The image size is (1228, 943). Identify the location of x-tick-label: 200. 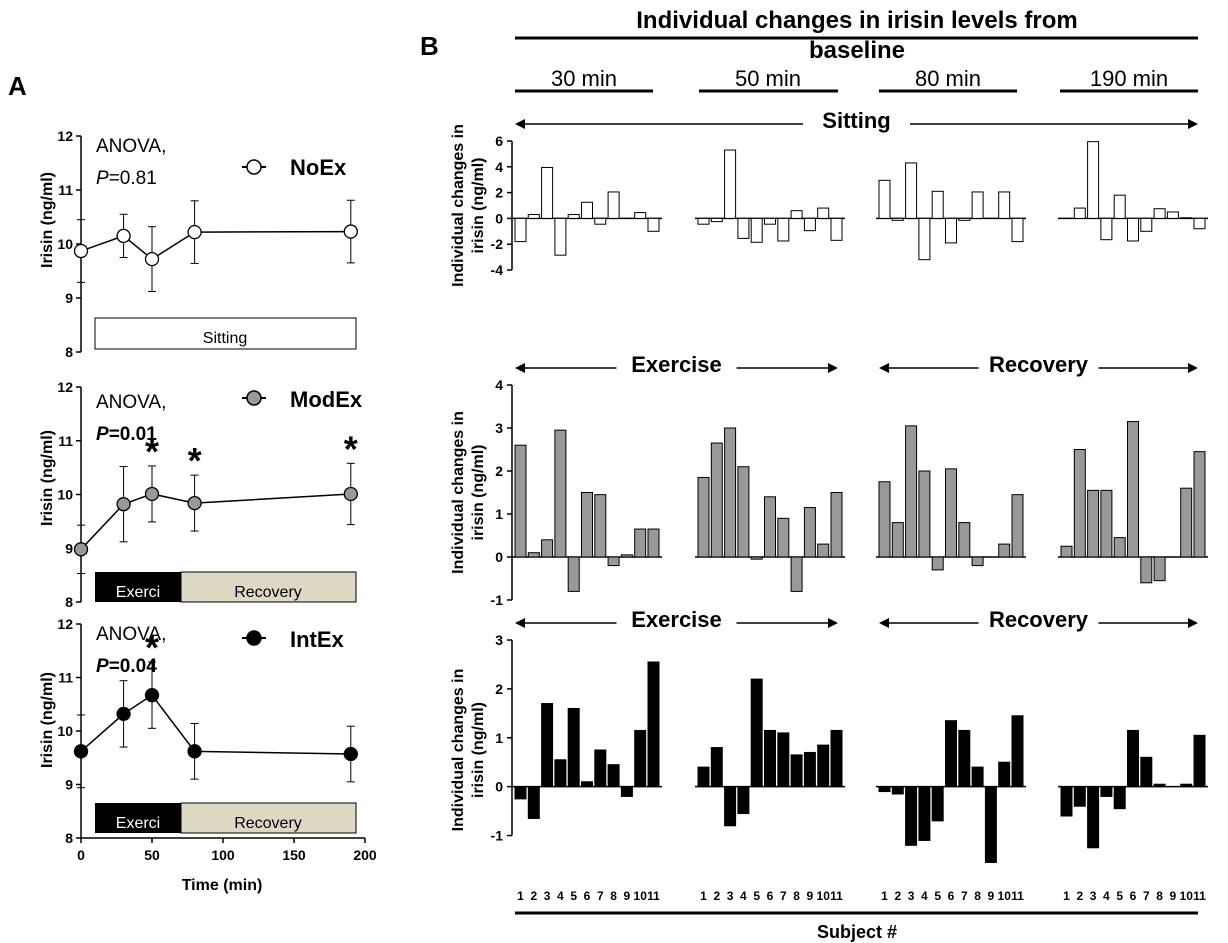
(365, 855).